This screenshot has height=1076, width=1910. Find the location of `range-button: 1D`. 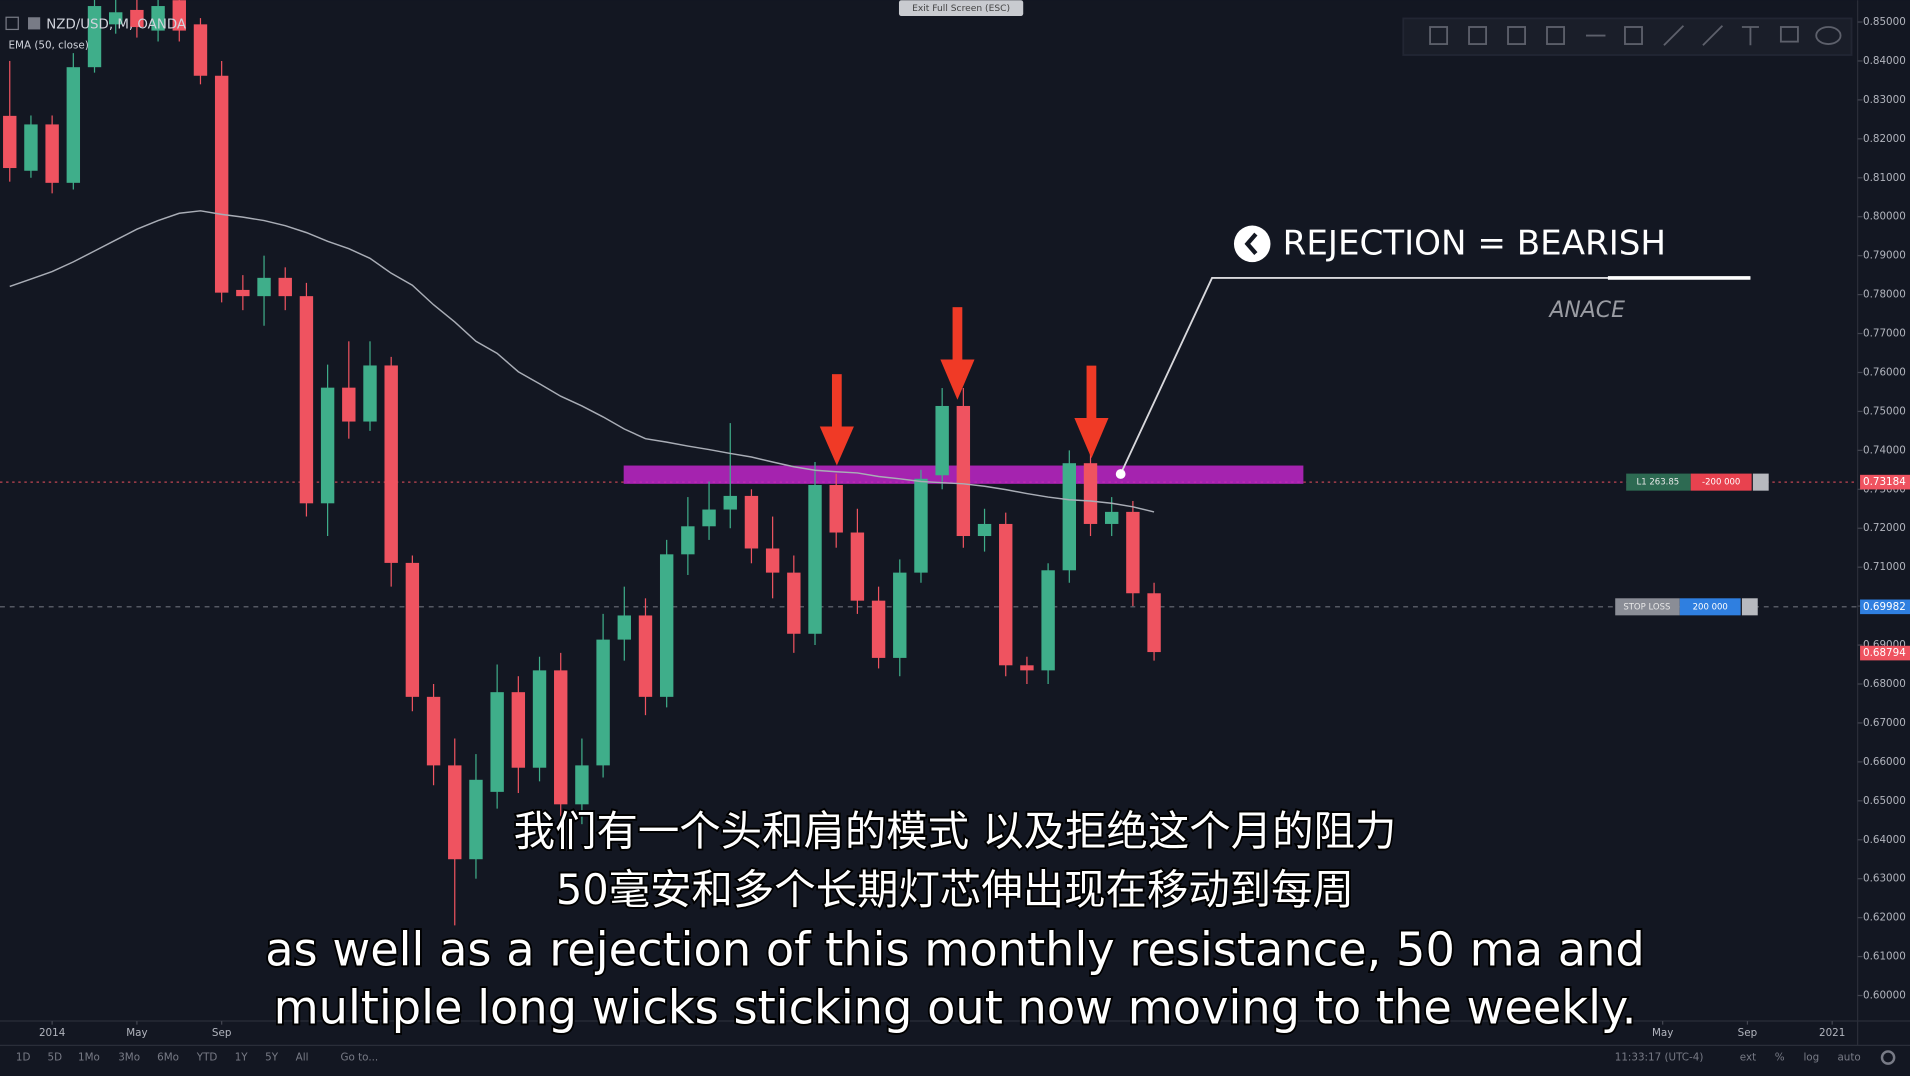

range-button: 1D is located at coordinates (23, 1058).